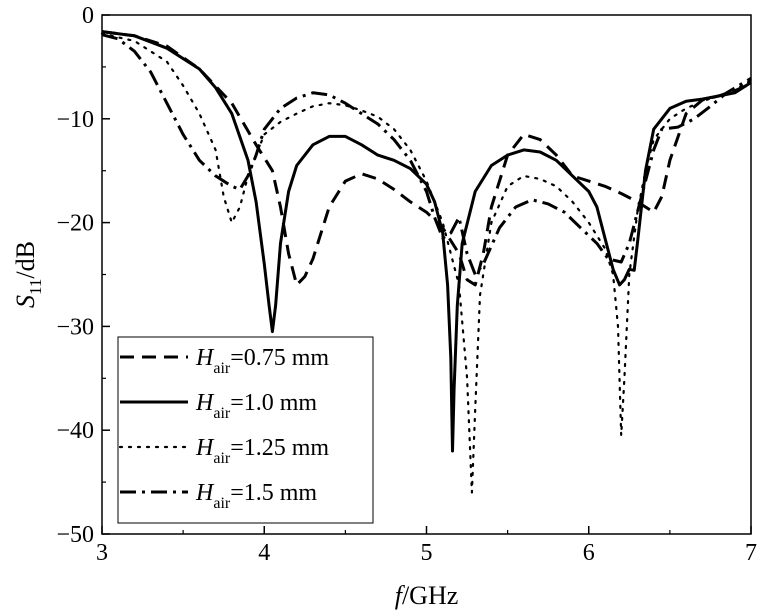  I want to click on x-tick-label: 6, so click(589, 553).